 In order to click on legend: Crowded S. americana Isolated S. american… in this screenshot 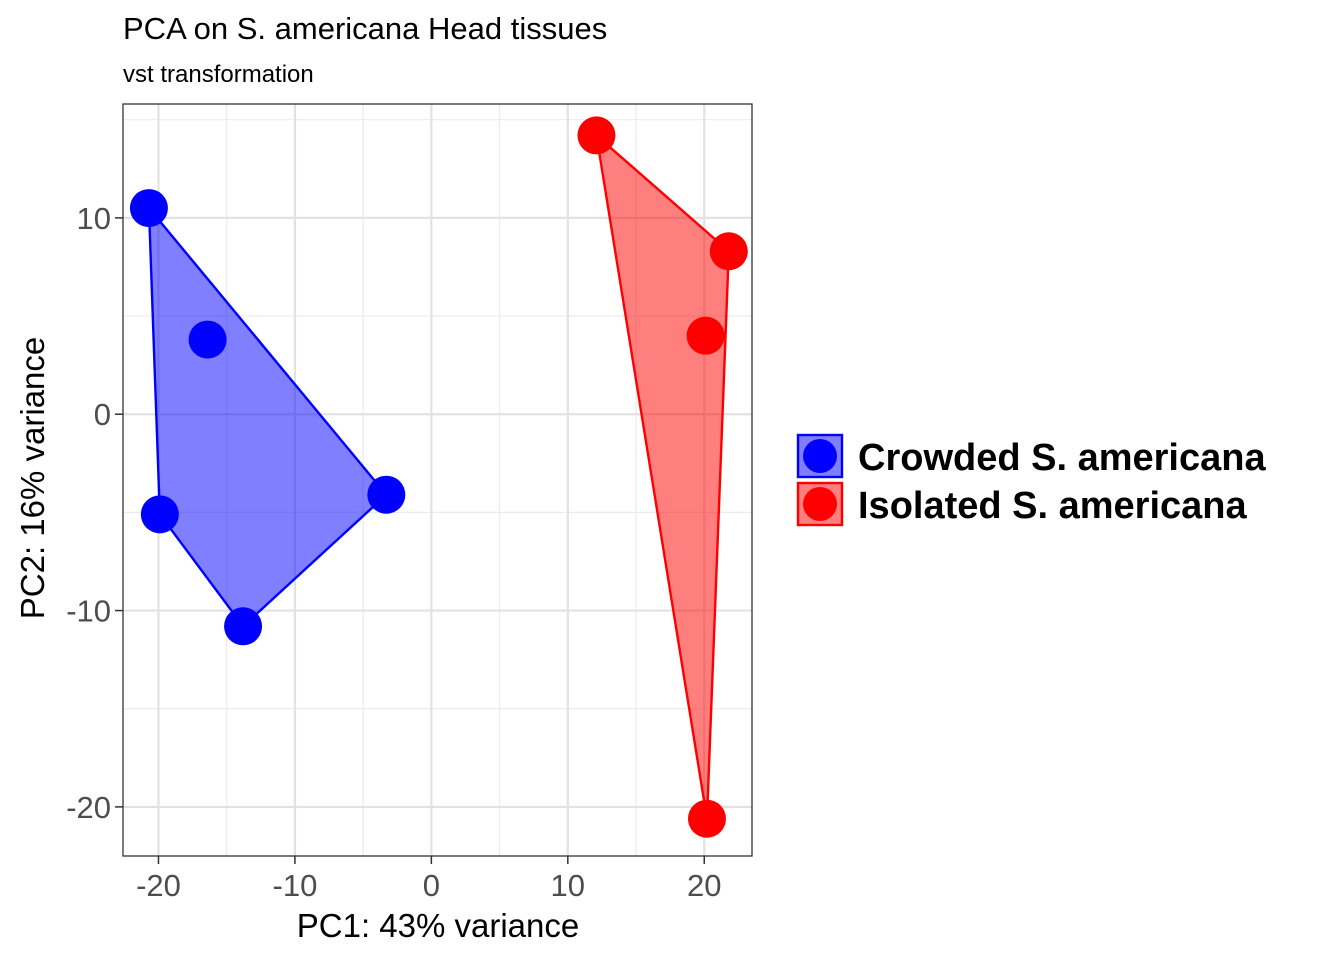, I will do `click(1031, 480)`.